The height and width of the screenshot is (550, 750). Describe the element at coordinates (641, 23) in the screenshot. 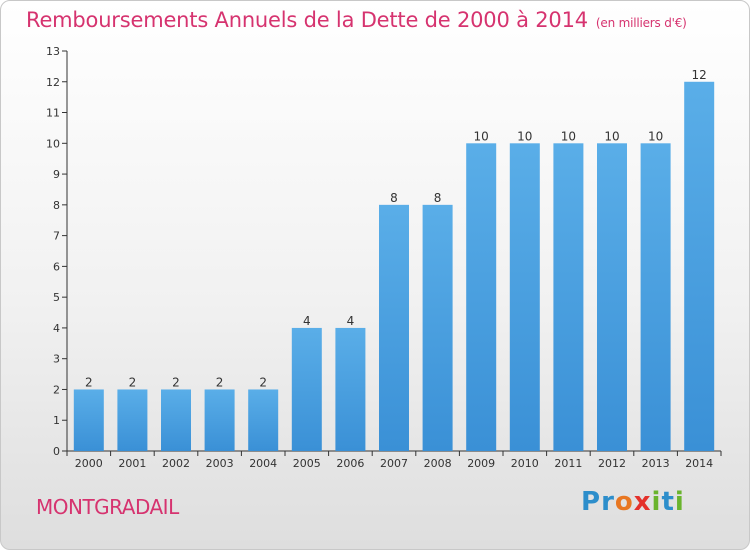

I see `chart-unit: (en milliers d'€)` at that location.